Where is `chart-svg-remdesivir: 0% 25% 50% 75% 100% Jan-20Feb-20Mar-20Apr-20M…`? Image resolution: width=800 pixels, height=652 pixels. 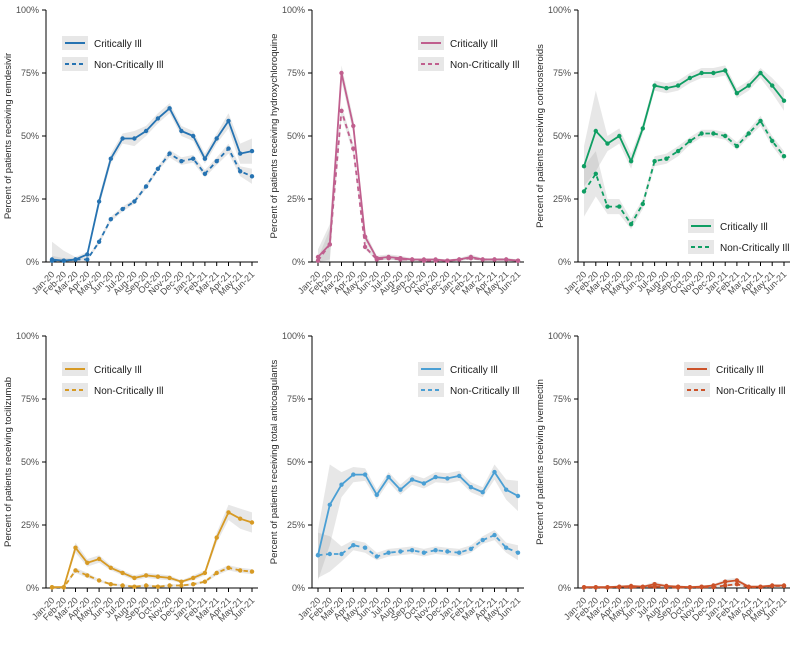
chart-svg-remdesivir: 0% 25% 50% 75% 100% Jan-20Feb-20Mar-20Apr-20M… is located at coordinates (130, 151).